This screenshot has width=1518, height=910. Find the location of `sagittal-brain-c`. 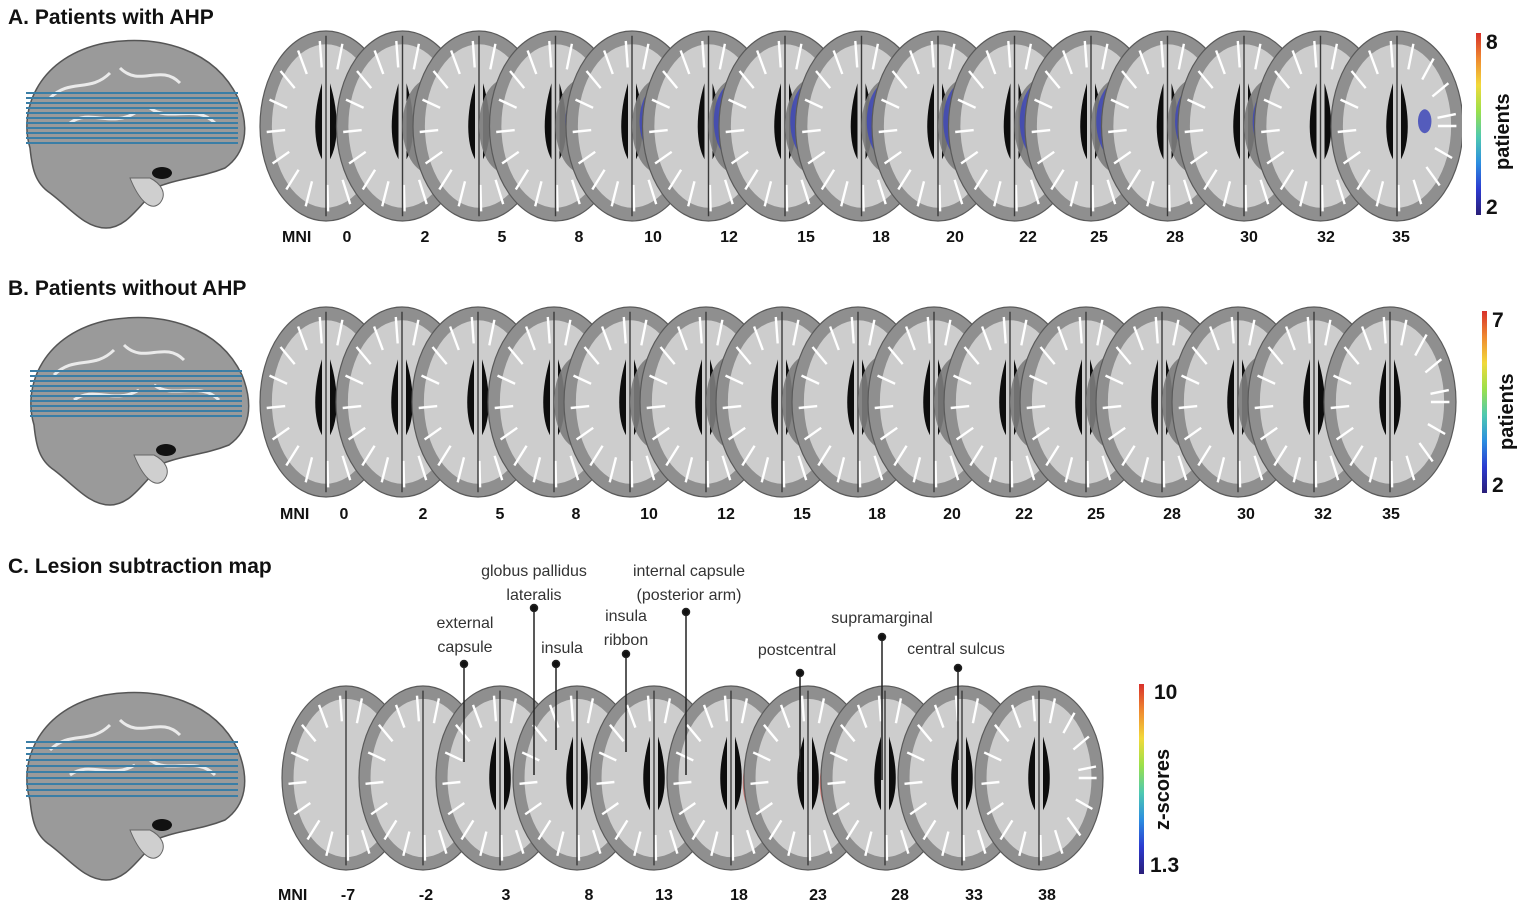

sagittal-brain-c is located at coordinates (136, 786).